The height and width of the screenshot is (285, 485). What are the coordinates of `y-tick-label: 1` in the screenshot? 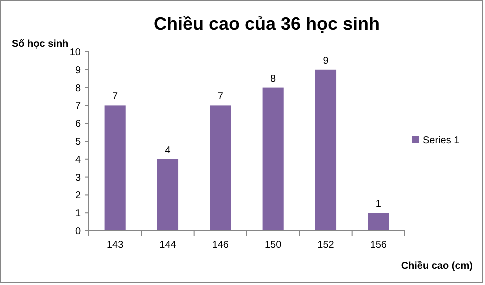 It's located at (78, 214).